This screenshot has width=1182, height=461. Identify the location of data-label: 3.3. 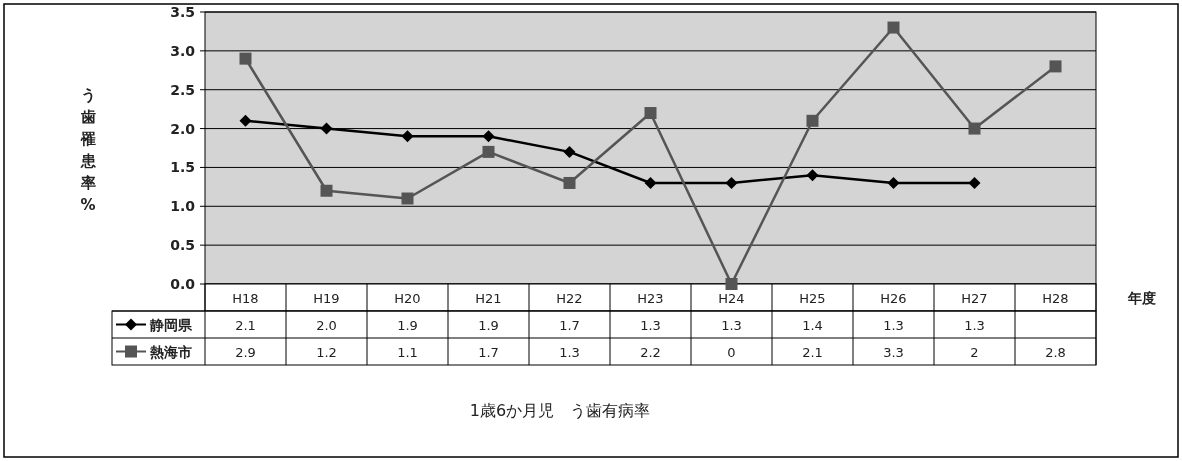
(893, 352).